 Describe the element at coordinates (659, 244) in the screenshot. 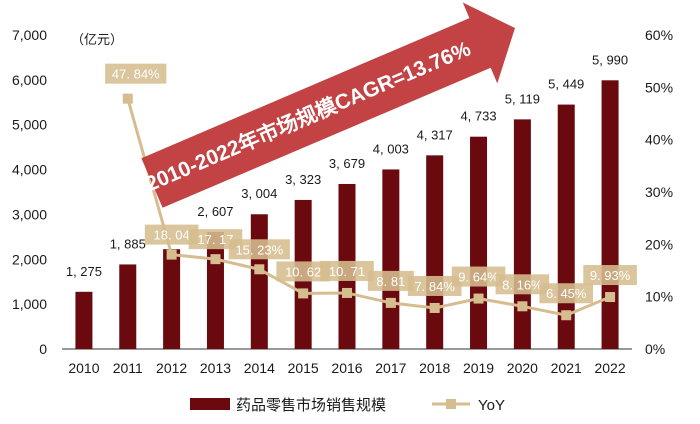

I see `right-tick-label: 20%` at that location.